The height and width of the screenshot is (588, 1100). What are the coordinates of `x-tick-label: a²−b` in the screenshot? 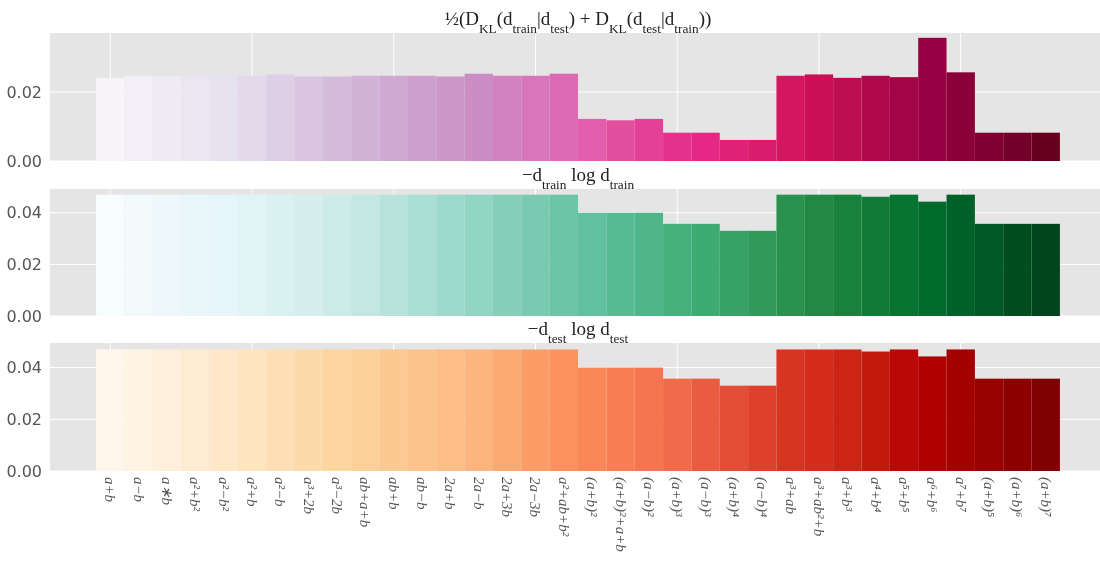 It's located at (280, 492).